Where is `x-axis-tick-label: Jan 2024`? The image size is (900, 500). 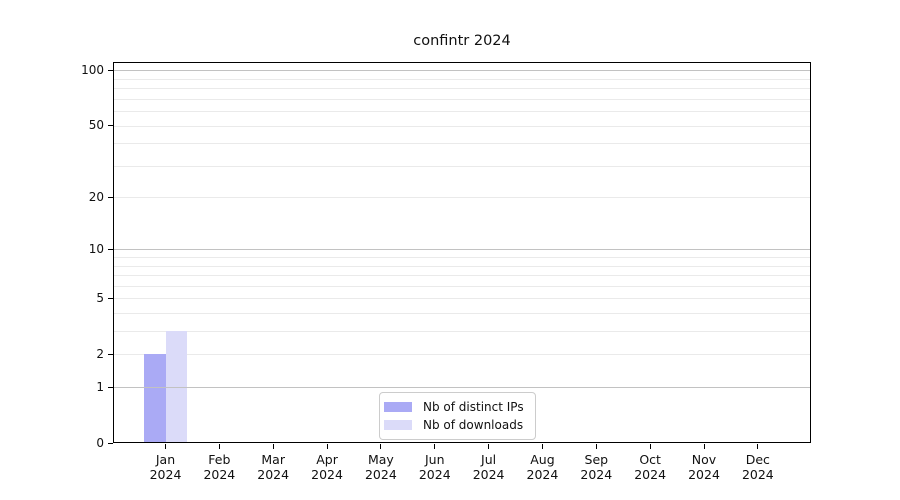
x-axis-tick-label: Jan 2024 is located at coordinates (166, 467).